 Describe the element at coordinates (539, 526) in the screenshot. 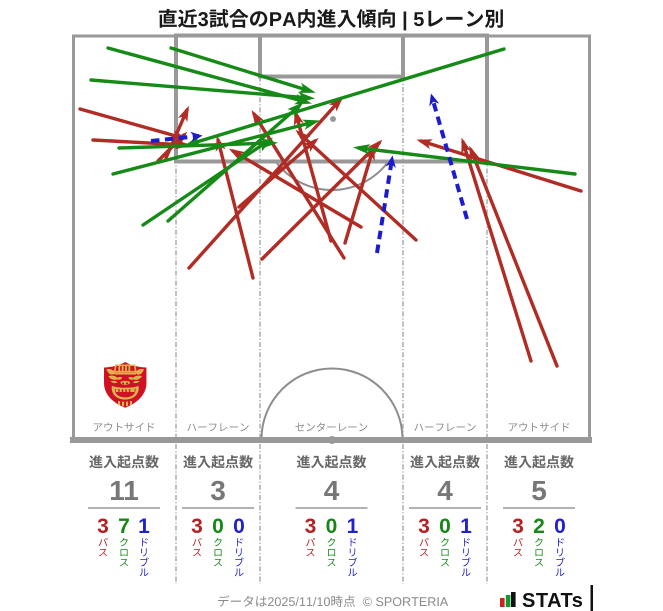

I see `svg-text: 2` at that location.